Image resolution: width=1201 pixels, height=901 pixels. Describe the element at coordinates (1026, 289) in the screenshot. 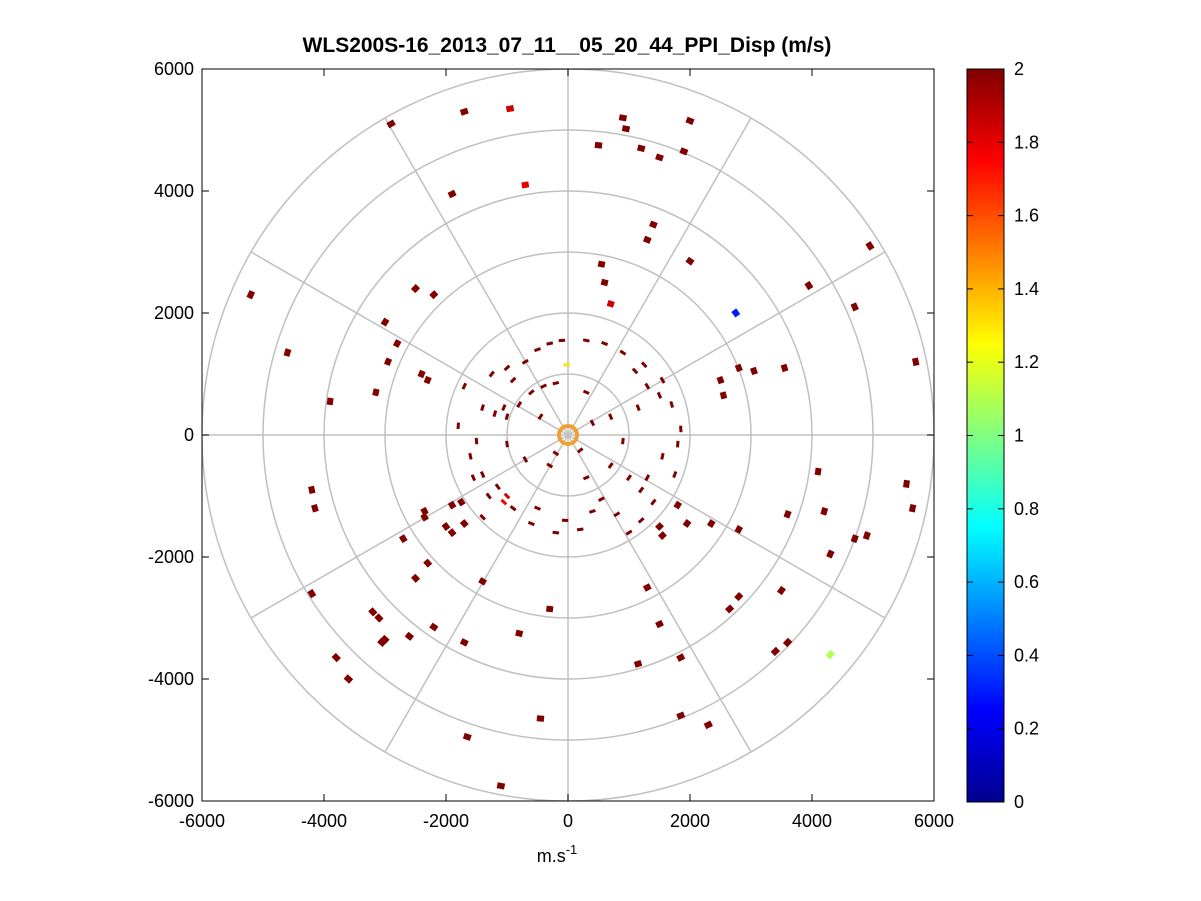

I see `colorbar-tick-label: 1.4` at that location.